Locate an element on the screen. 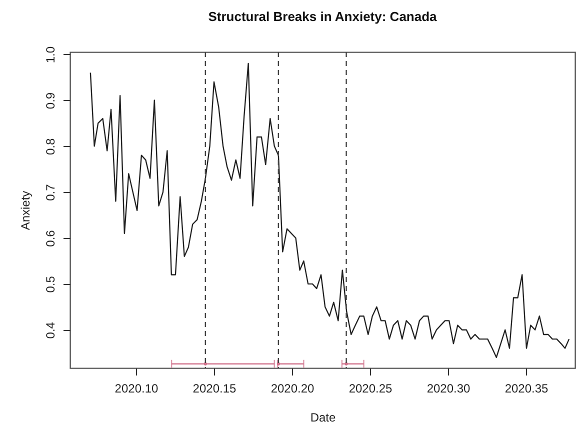 The height and width of the screenshot is (430, 581). x-tick-label: 2020.20 is located at coordinates (292, 389).